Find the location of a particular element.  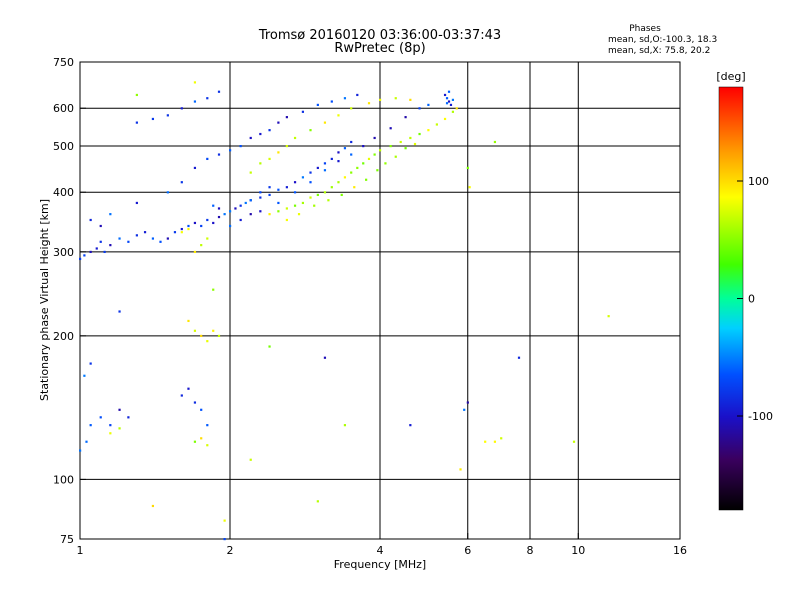

phase-stats-heading: Phases is located at coordinates (645, 29).